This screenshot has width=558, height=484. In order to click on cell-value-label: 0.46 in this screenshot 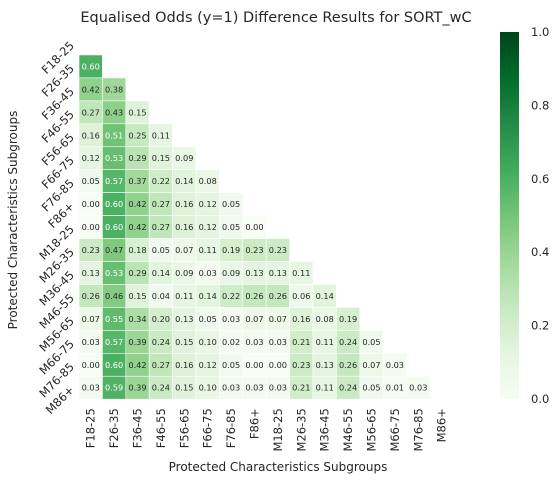, I will do `click(114, 296)`.